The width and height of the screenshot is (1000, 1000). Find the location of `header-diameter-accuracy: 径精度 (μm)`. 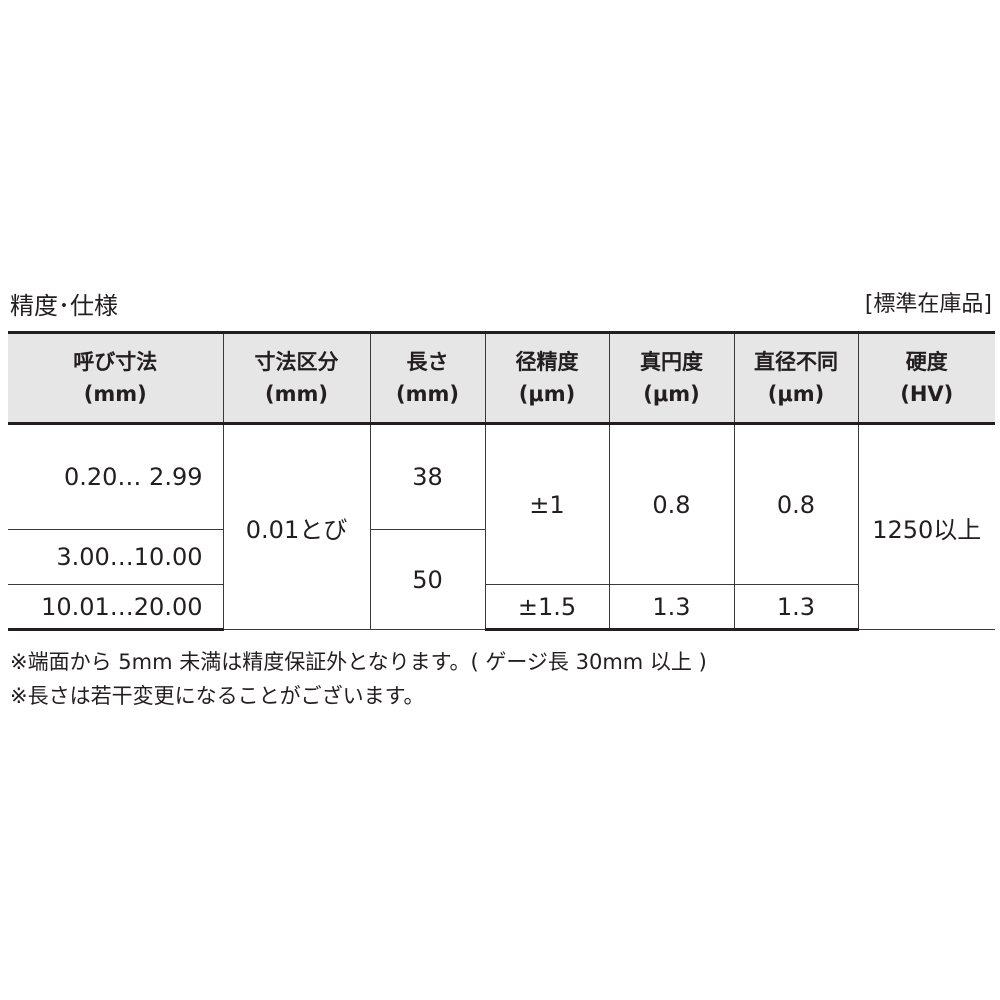

header-diameter-accuracy: 径精度 (μm) is located at coordinates (547, 378).